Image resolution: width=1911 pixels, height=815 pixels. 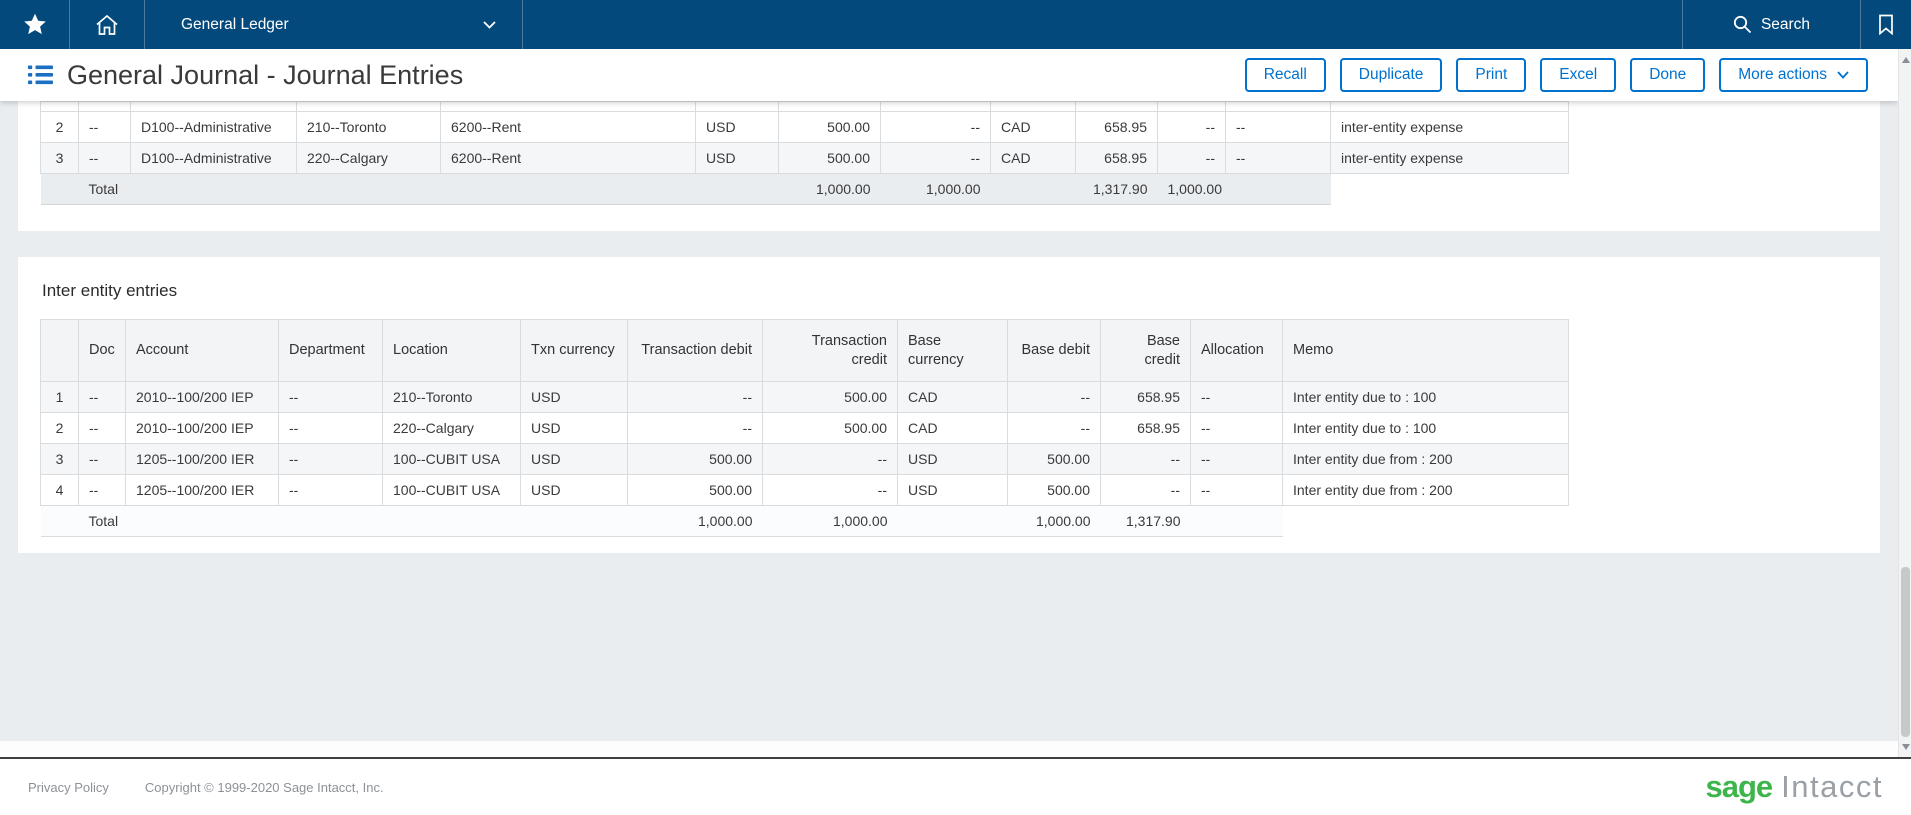 I want to click on col-header-base-currency: Base currency, so click(x=952, y=350).